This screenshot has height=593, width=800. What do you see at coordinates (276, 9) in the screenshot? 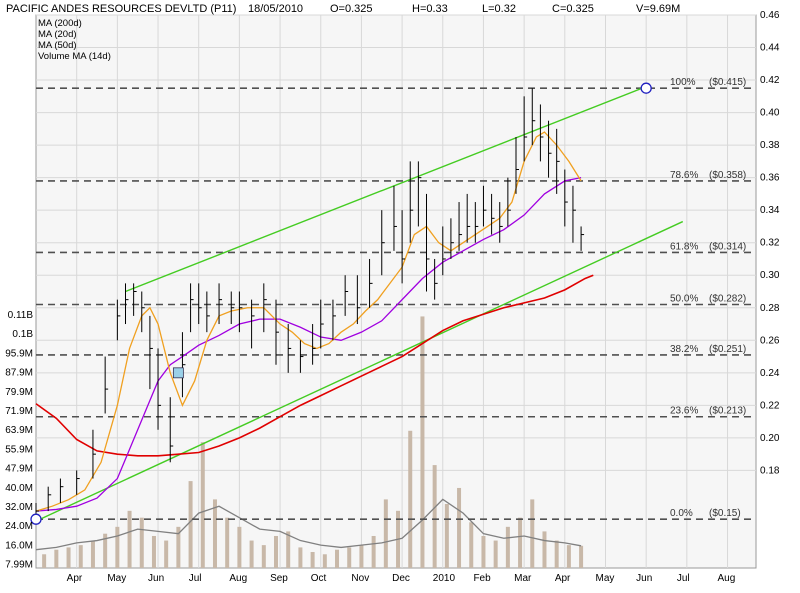
I see `quote-date: 18/05/2010` at bounding box center [276, 9].